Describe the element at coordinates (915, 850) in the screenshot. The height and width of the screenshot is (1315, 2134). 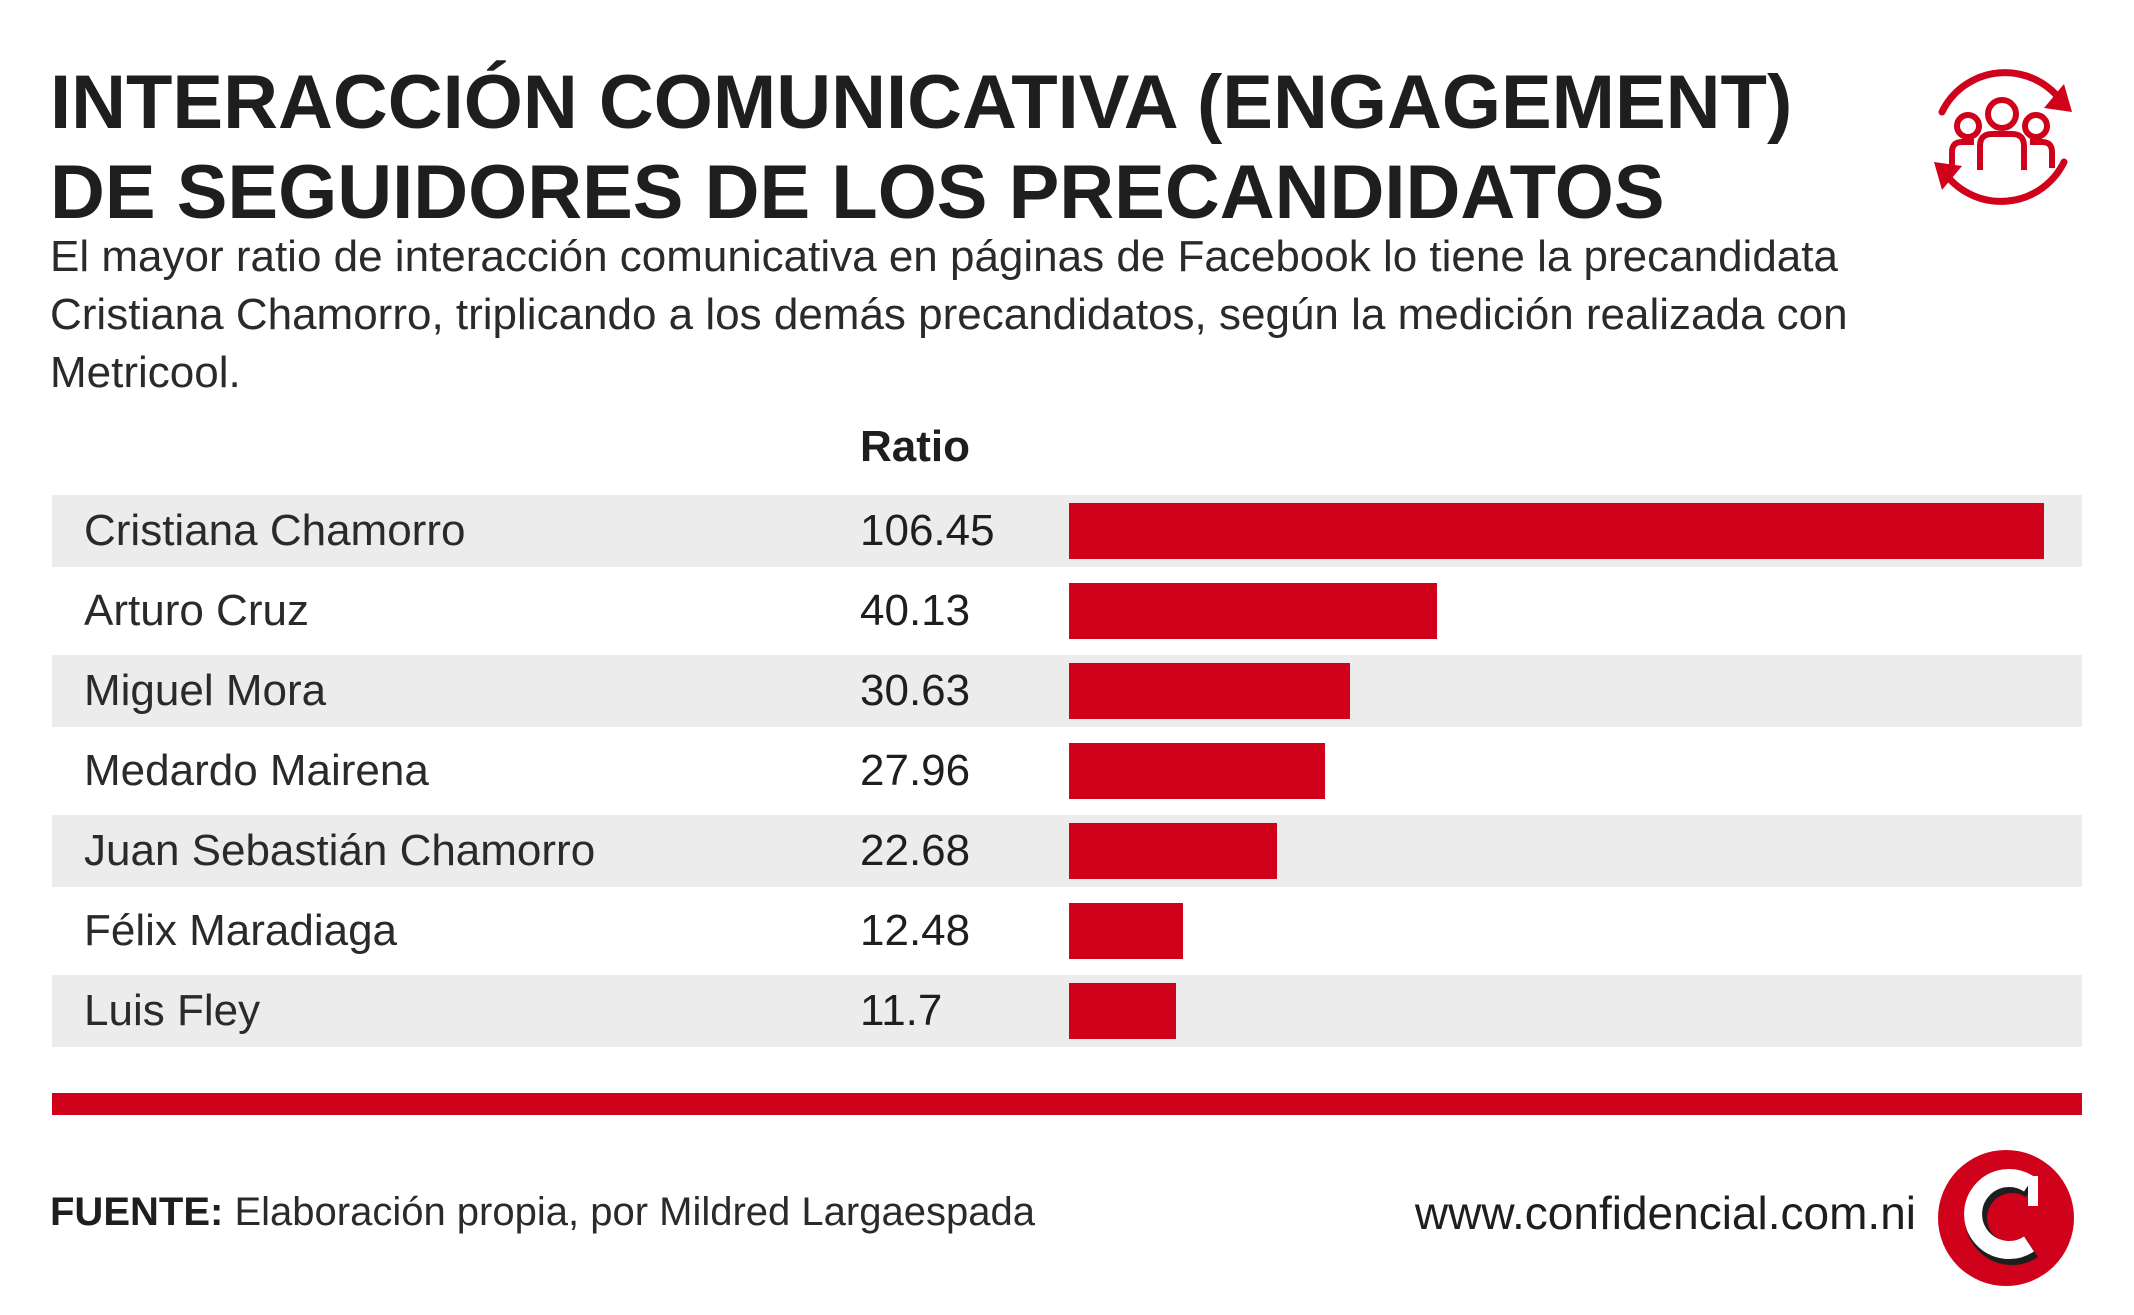
I see `value-label: 22.68` at that location.